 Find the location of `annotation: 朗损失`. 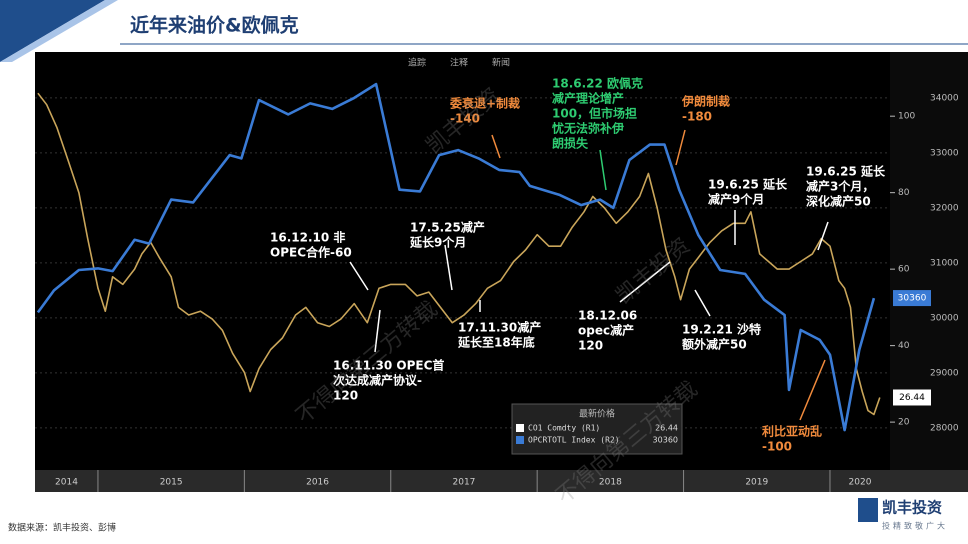

annotation: 朗损失 is located at coordinates (570, 143).